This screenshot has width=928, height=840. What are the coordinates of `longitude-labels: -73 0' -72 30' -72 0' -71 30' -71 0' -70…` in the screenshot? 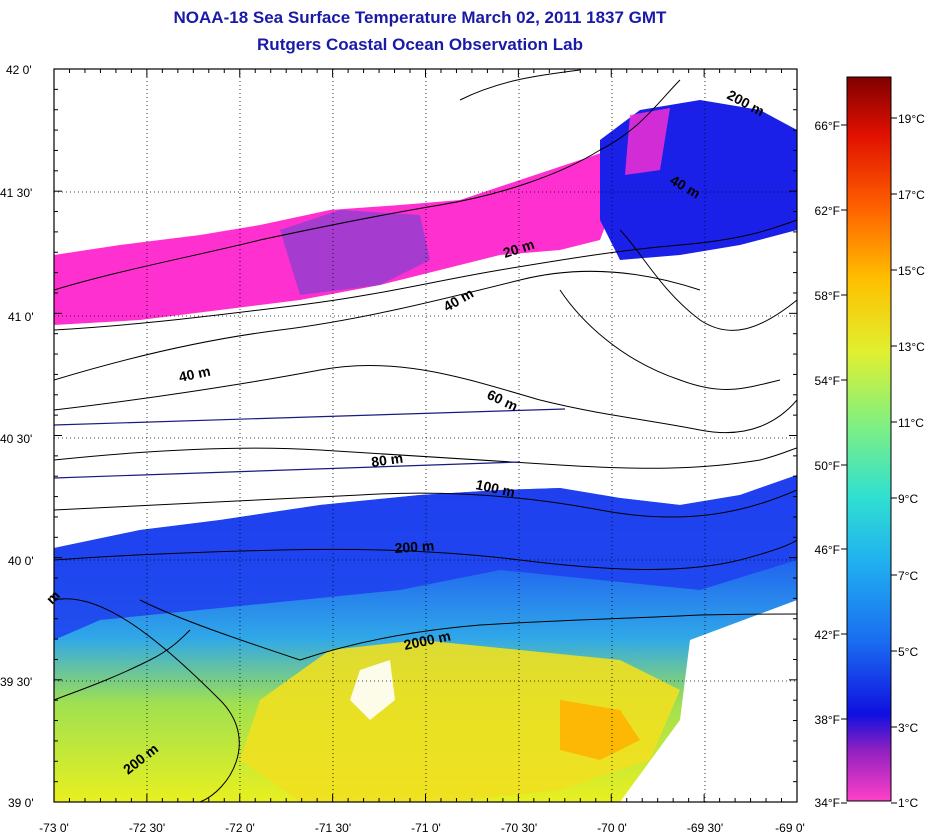 It's located at (422, 828).